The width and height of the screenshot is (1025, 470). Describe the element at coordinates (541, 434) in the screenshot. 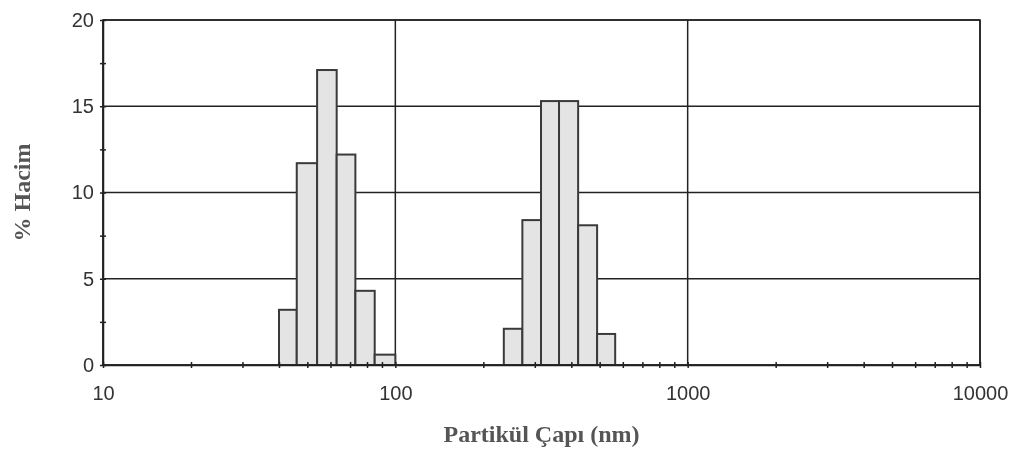

I see `x-axis-title: Partikül Çapı (nm)` at that location.